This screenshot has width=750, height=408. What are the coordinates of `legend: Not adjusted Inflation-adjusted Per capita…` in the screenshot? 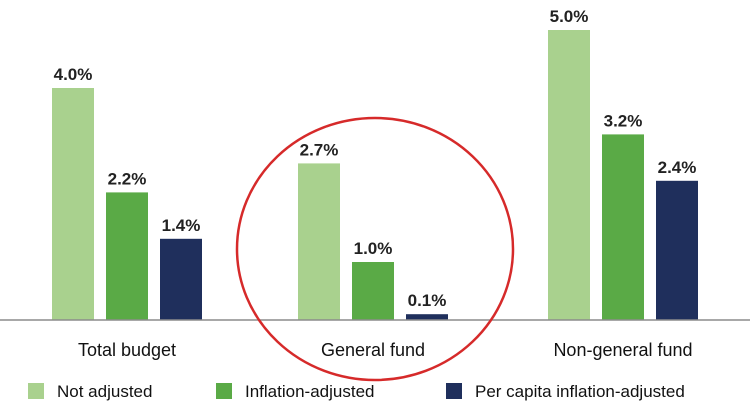 It's located at (356, 391).